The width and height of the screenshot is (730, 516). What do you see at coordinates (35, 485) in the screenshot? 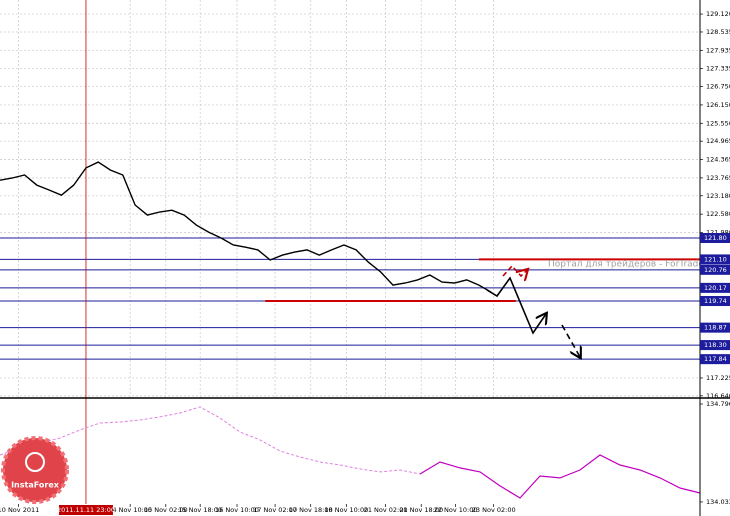
I see `logo-text: InstaForex` at bounding box center [35, 485].